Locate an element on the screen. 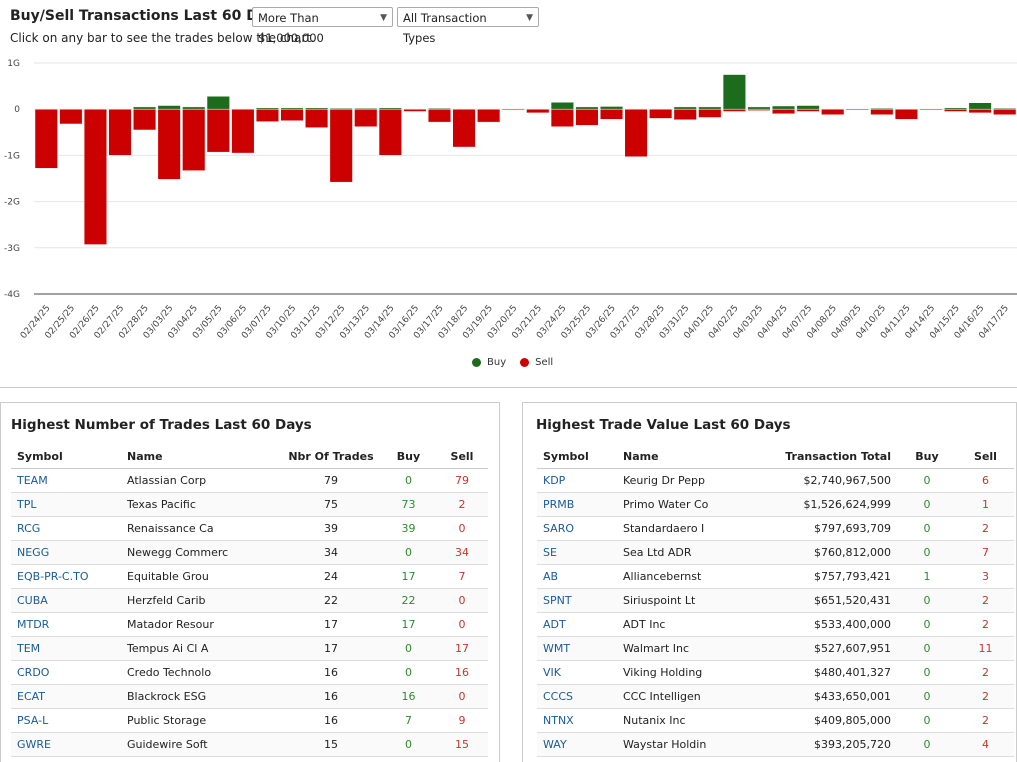  table-row: ADT ADT Inc $533,400,000 0 2 is located at coordinates (775, 624).